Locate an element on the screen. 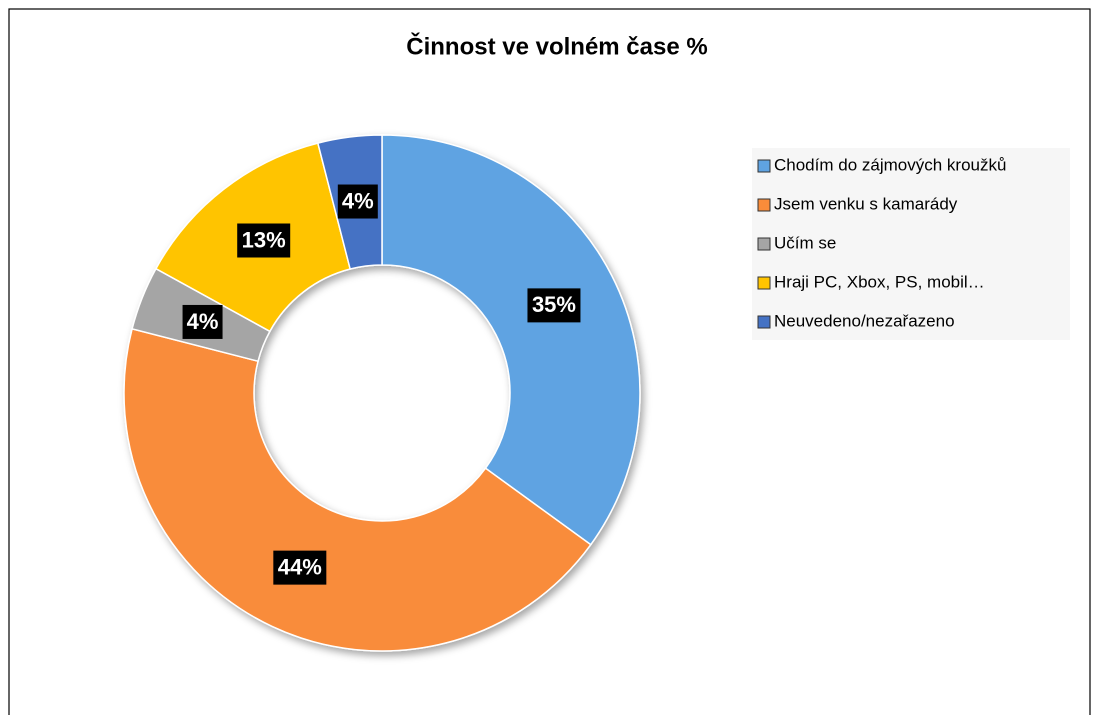 This screenshot has width=1094, height=715. data-label: 13% is located at coordinates (264, 239).